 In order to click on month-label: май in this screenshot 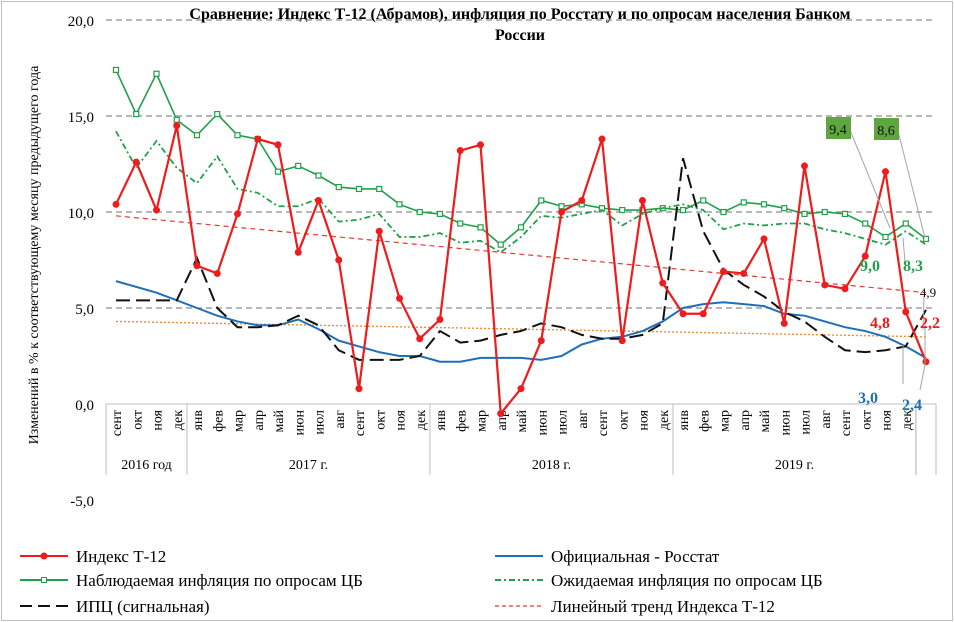, I will do `click(279, 421)`.